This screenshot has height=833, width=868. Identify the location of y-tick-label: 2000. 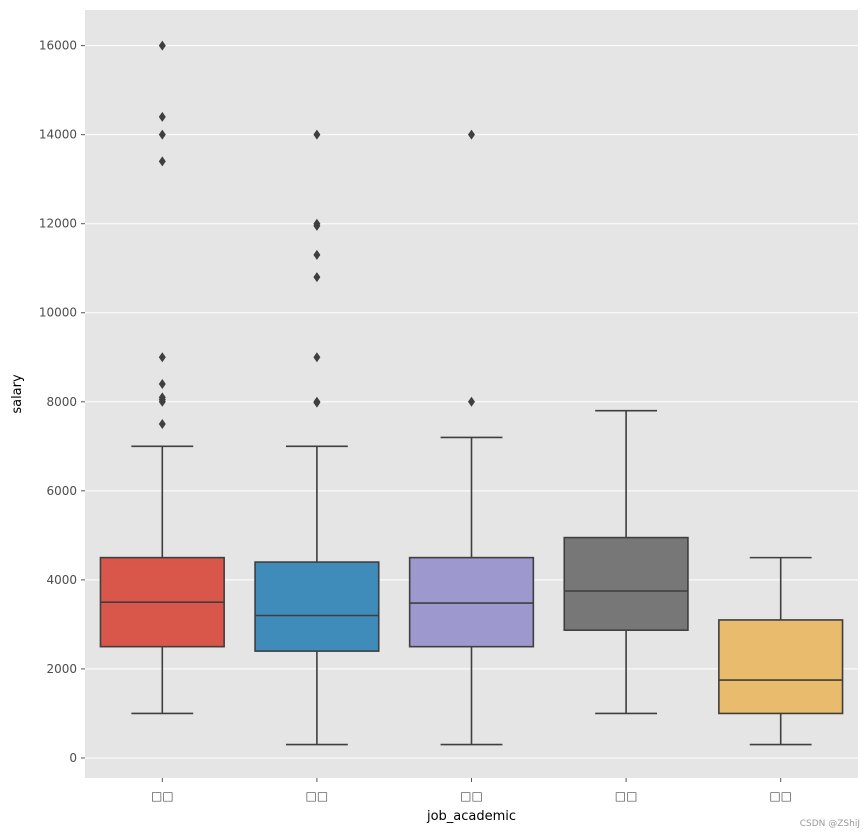
(61, 669).